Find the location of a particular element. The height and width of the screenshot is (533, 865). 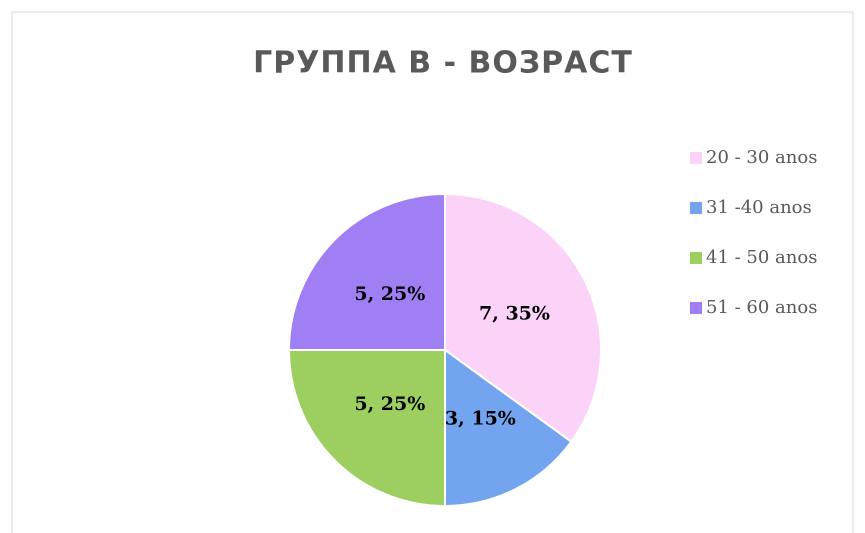

data-label: 3, 15% is located at coordinates (480, 418).